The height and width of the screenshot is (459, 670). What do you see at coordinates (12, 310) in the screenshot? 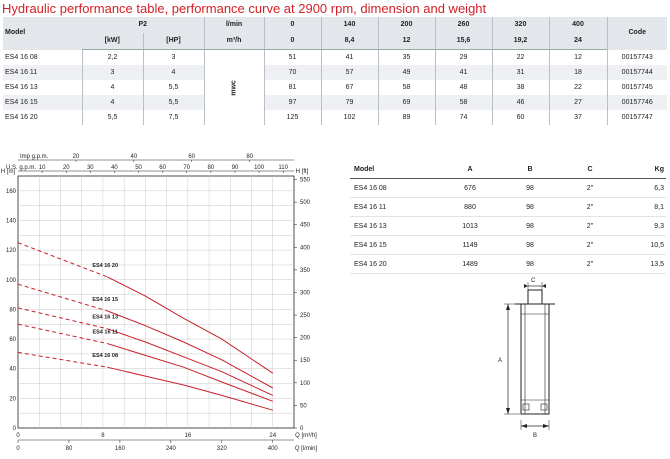
I see `y-tick-label: 80` at bounding box center [12, 310].